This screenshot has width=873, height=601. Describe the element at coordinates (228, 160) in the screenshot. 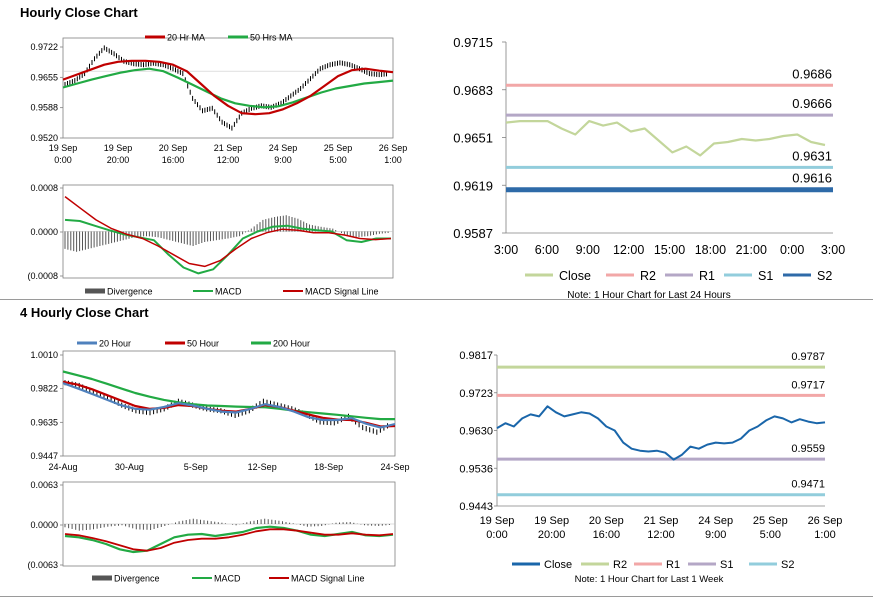

I see `hourly-price-xtick: 12:00` at that location.